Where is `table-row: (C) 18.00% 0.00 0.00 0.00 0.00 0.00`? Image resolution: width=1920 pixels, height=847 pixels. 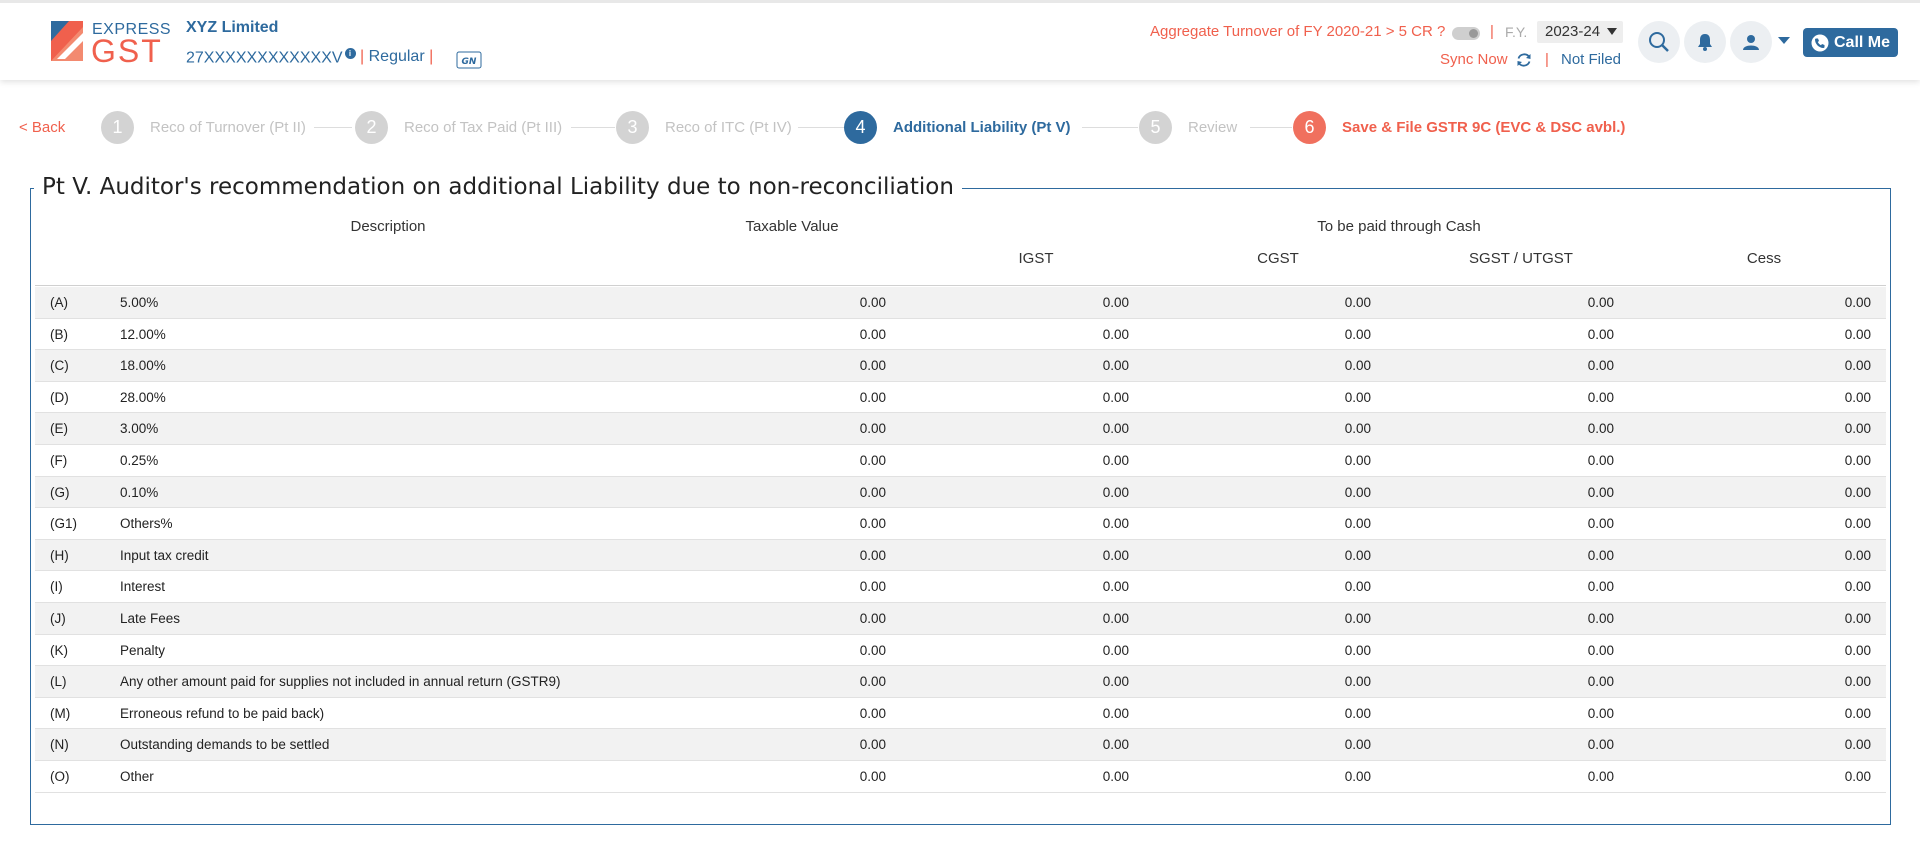
table-row: (C) 18.00% 0.00 0.00 0.00 0.00 0.00 is located at coordinates (960, 366).